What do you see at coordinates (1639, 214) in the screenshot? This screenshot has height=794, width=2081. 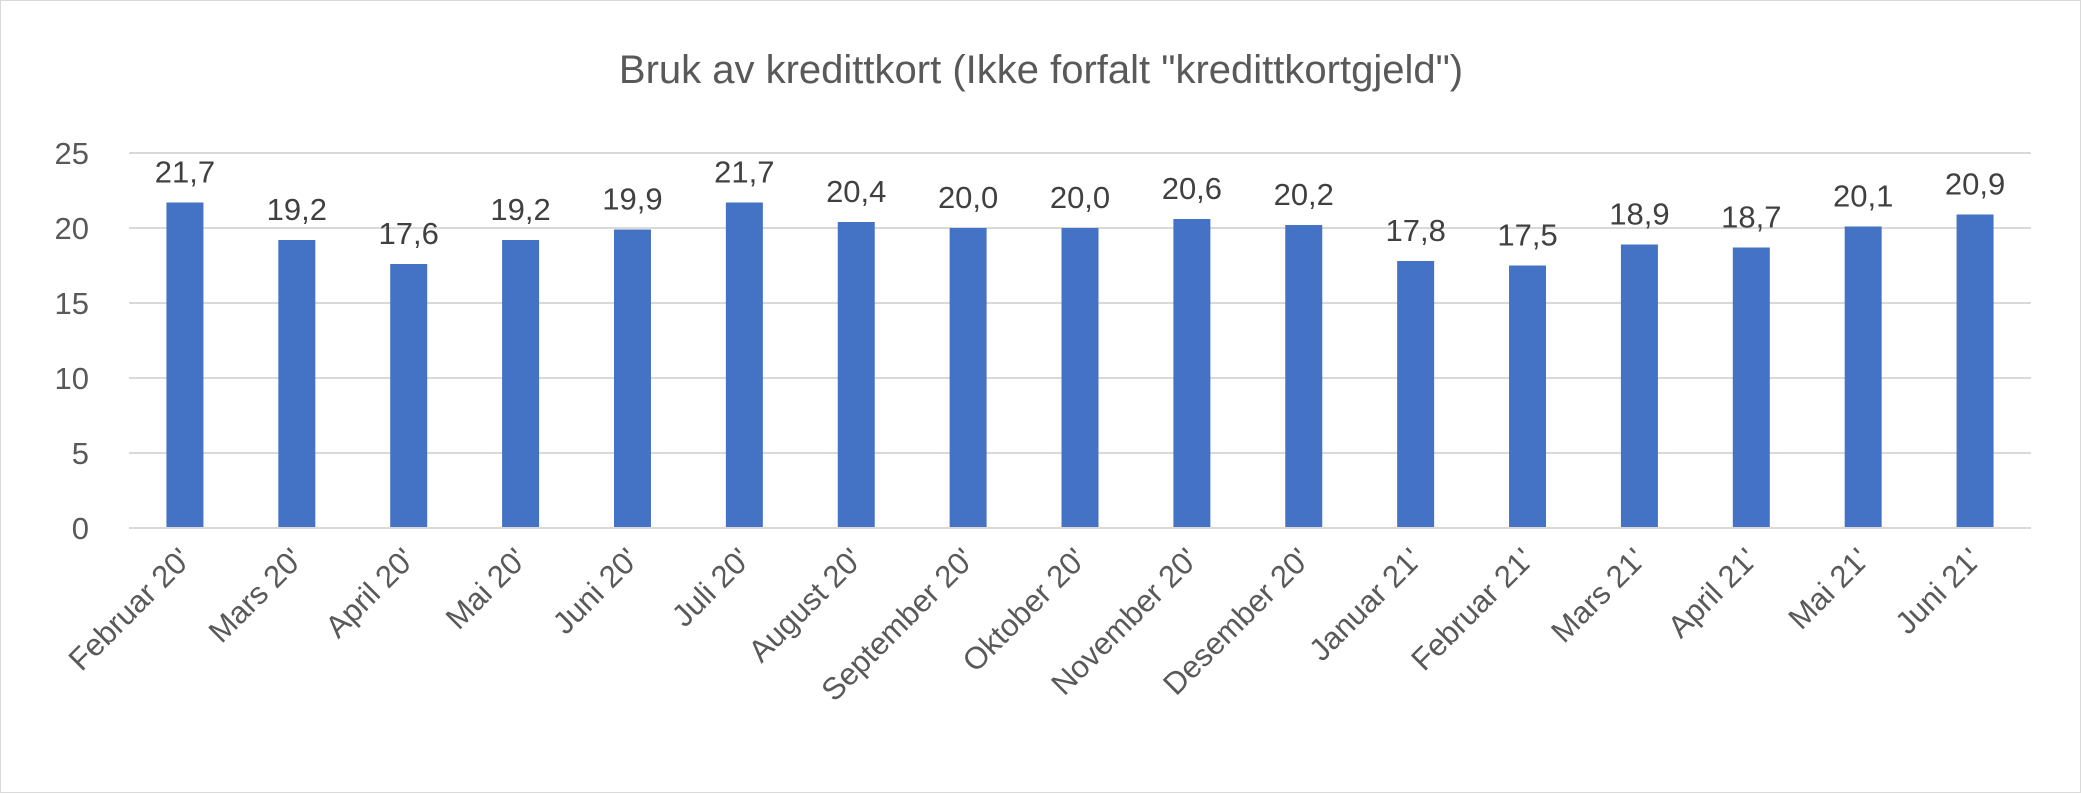 I see `data-label: 18,9` at bounding box center [1639, 214].